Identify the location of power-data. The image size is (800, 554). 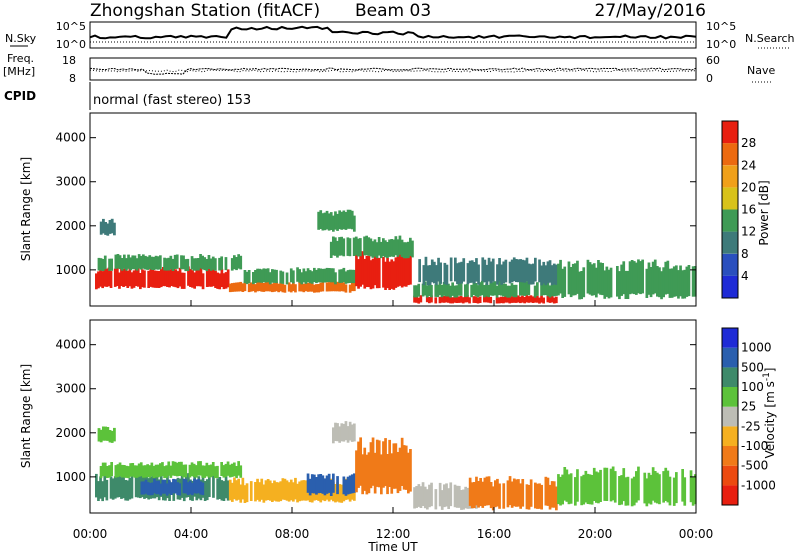
(396, 256).